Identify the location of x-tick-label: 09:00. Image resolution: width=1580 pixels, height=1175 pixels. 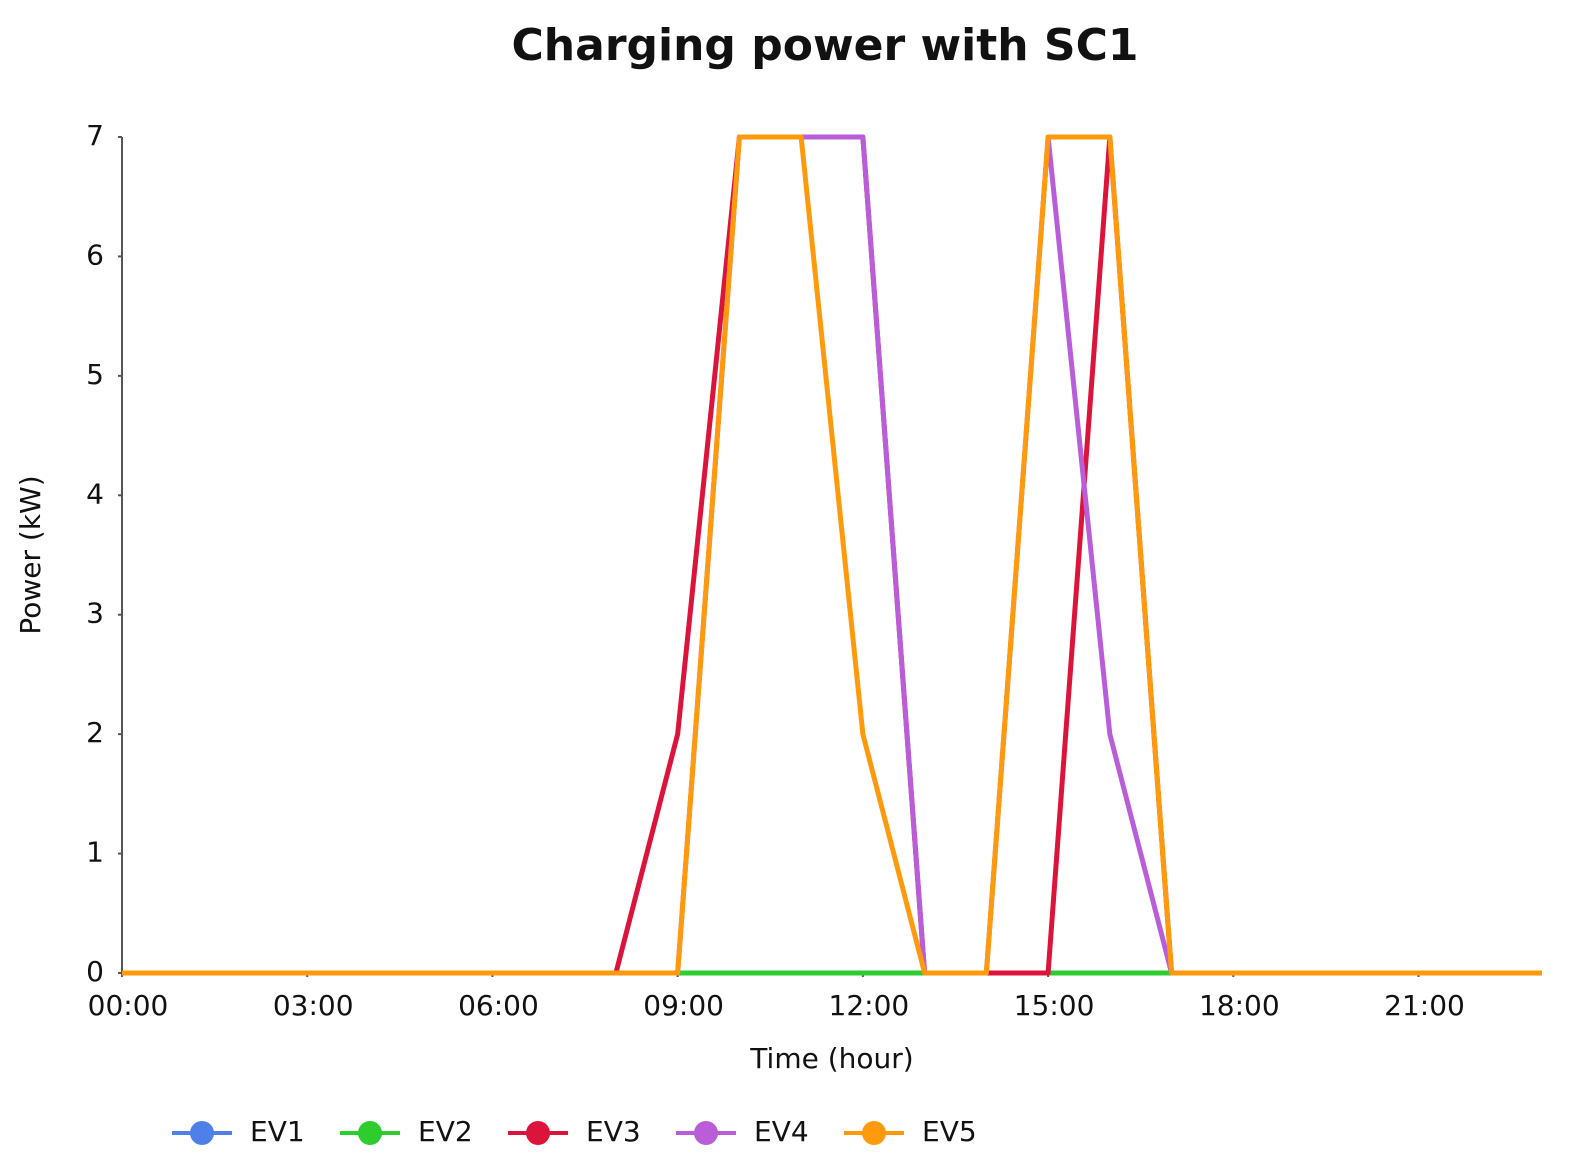
(683, 1005).